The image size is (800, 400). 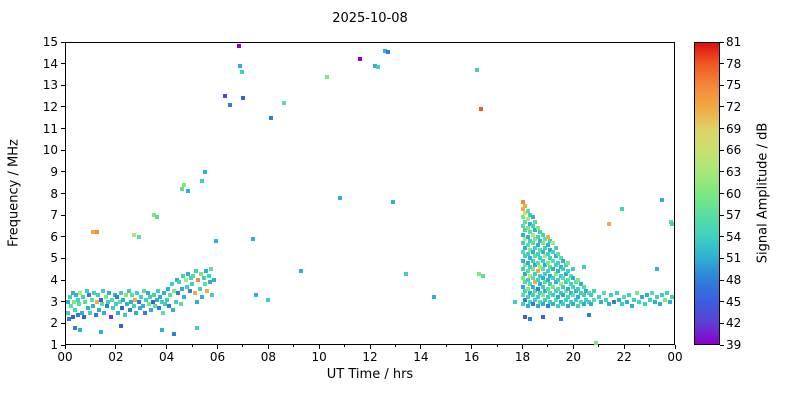 What do you see at coordinates (624, 357) in the screenshot?
I see `x-tick-label: 22` at bounding box center [624, 357].